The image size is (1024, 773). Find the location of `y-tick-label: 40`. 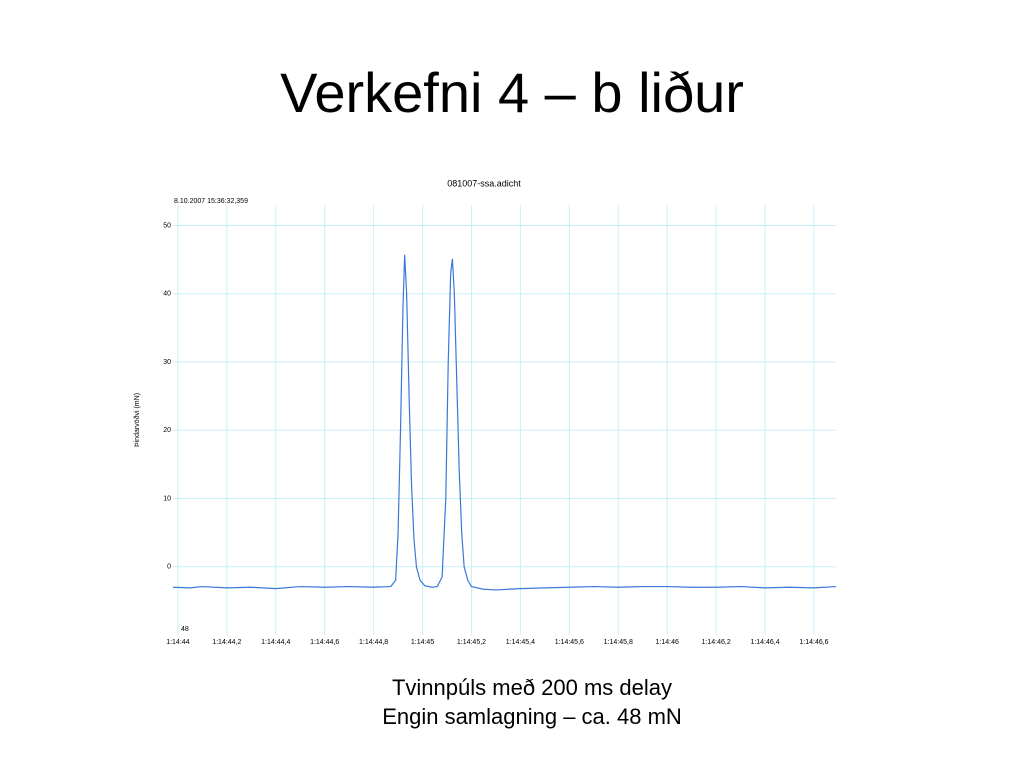

y-tick-label: 40 is located at coordinates (167, 294).